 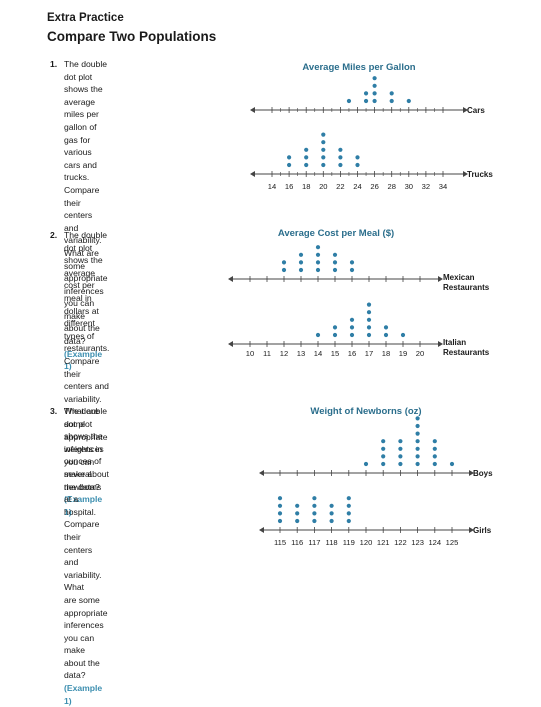 I want to click on tick-label: 13, so click(x=301, y=353).